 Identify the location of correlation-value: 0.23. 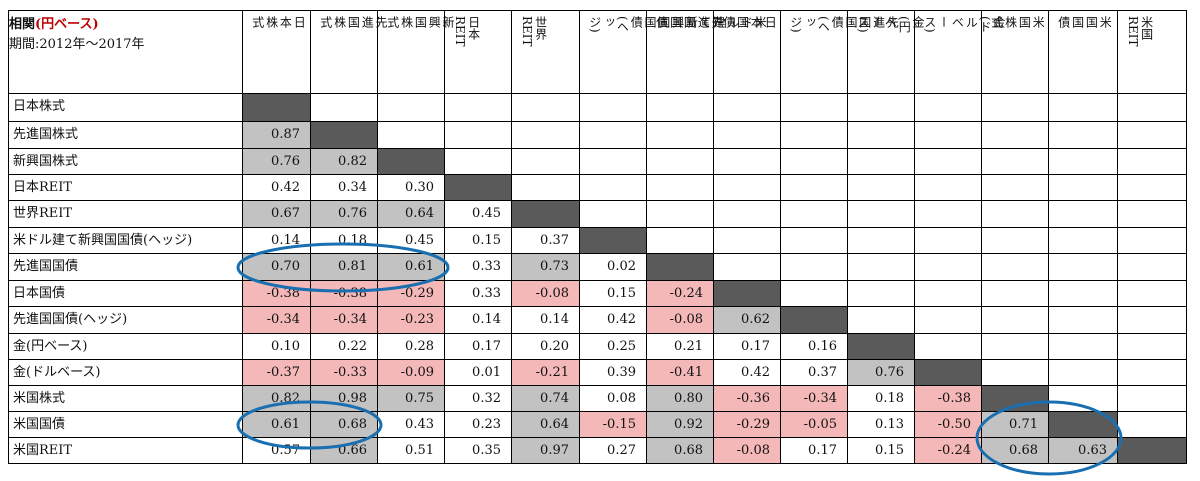
(486, 424).